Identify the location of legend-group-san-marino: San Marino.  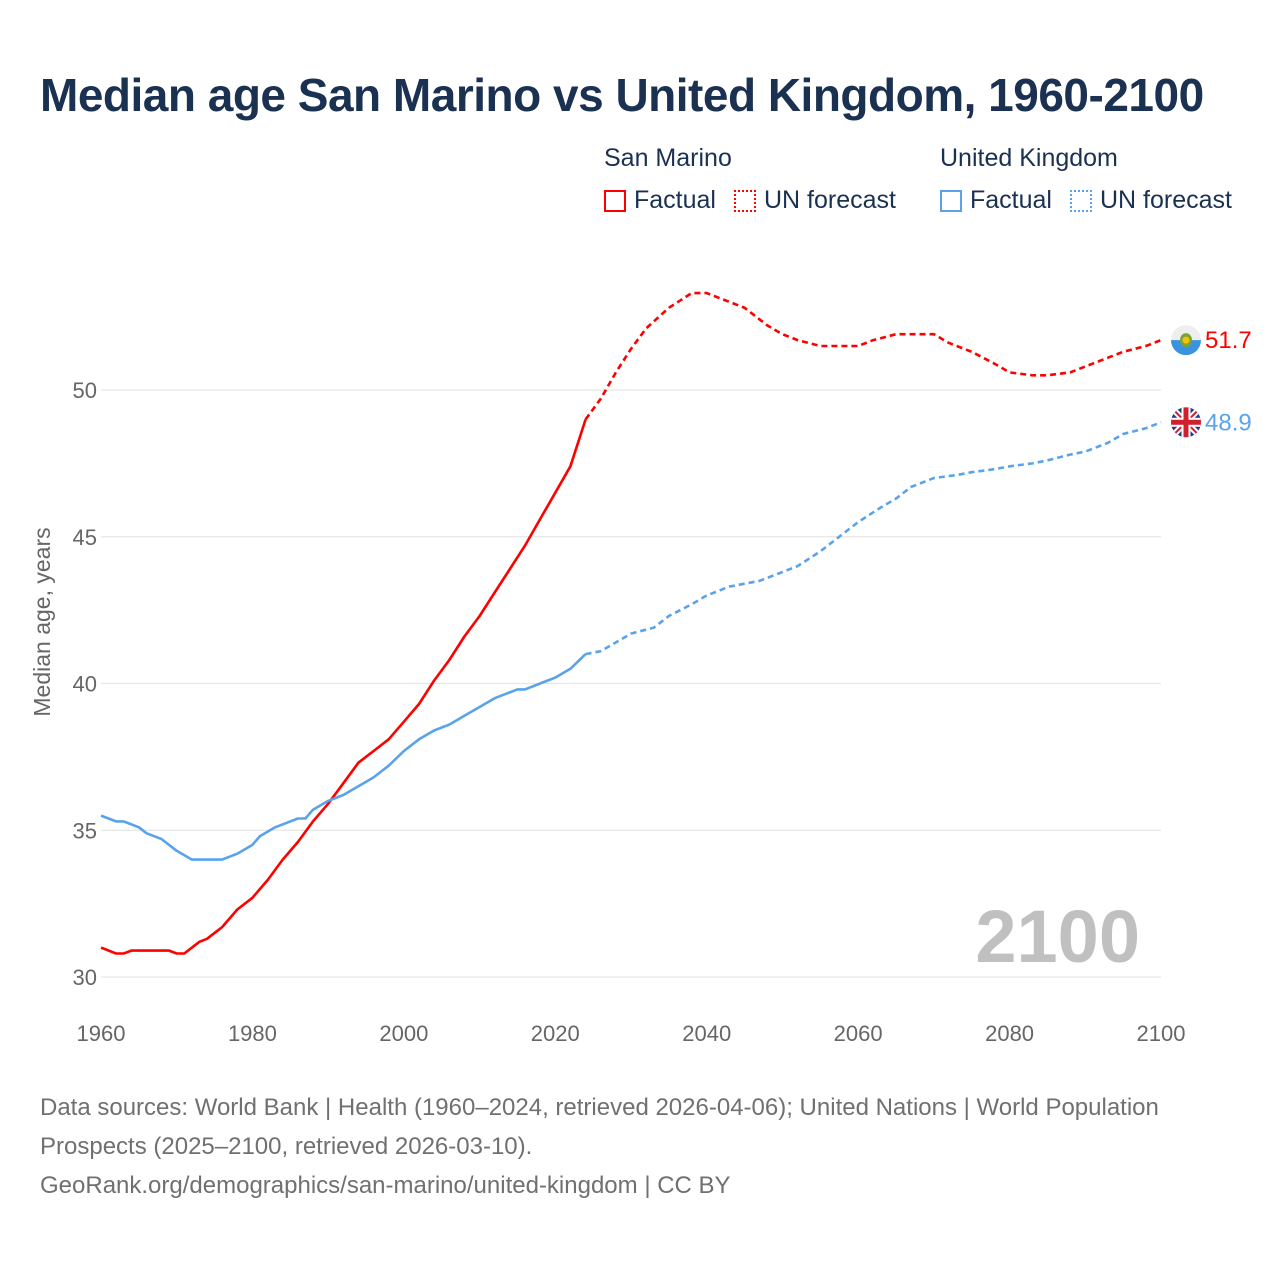
(668, 158).